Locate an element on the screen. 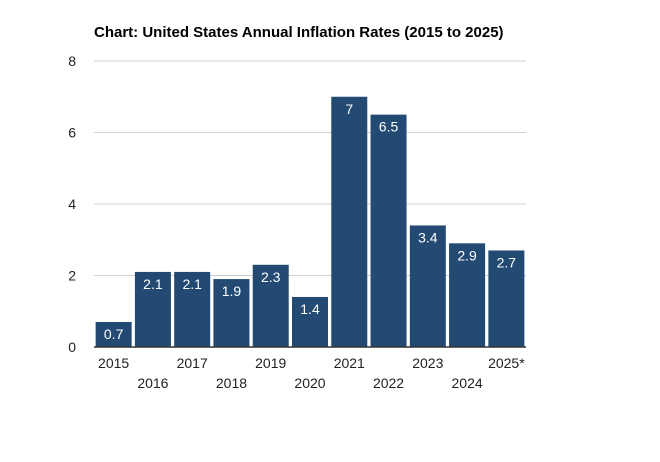  y-tick-label-8: 8 is located at coordinates (72, 61).